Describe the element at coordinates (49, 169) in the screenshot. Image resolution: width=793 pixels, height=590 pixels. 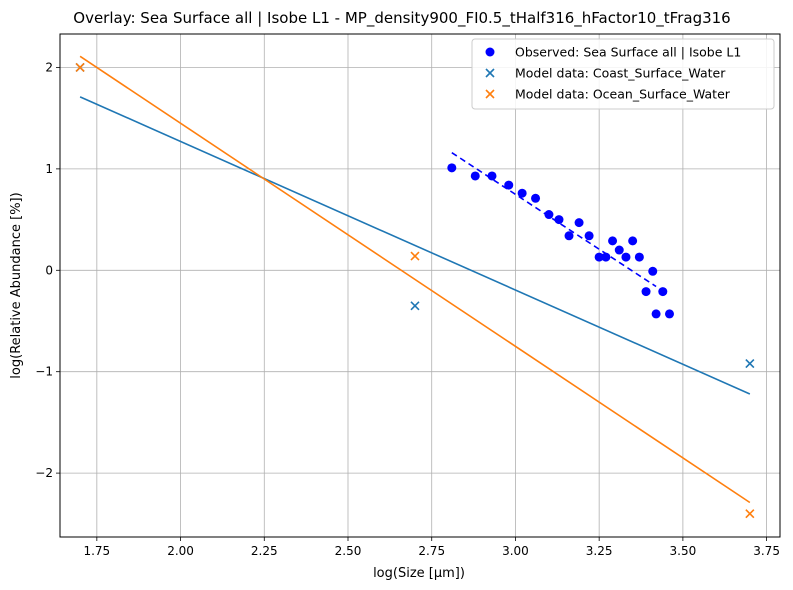
I see `y-tick-label: 1` at that location.